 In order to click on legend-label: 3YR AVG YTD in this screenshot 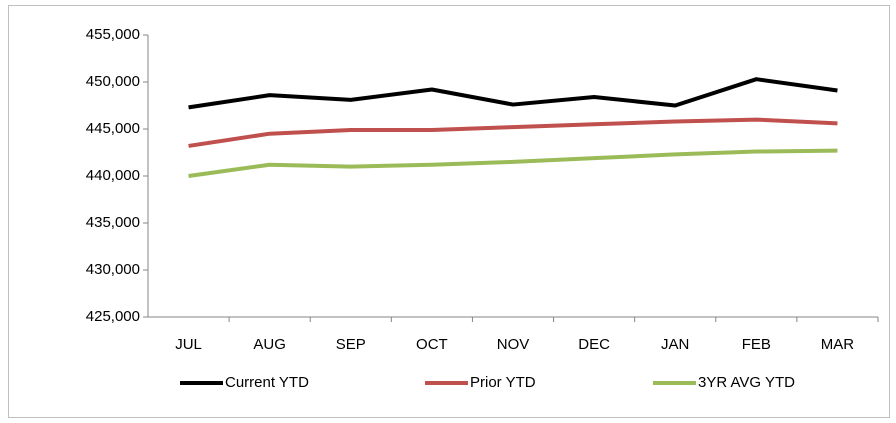, I will do `click(746, 382)`.